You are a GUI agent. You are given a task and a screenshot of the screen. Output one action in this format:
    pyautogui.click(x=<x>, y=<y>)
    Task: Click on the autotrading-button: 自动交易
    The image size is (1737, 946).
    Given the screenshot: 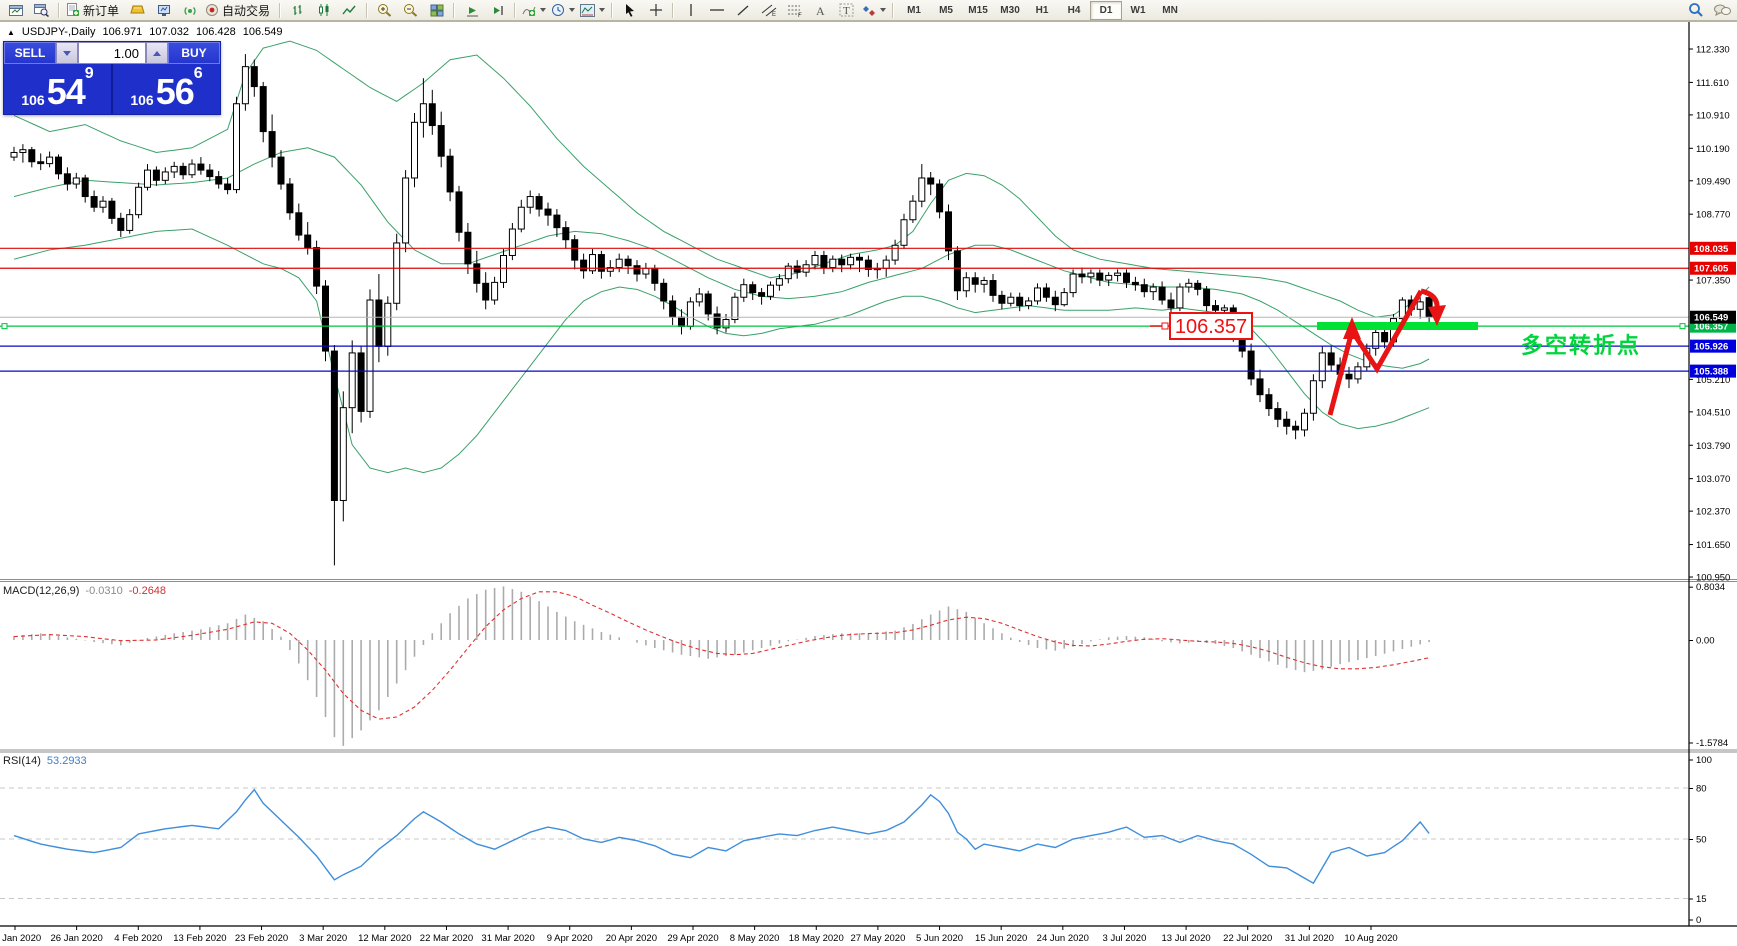 What is the action you would take?
    pyautogui.click(x=239, y=10)
    